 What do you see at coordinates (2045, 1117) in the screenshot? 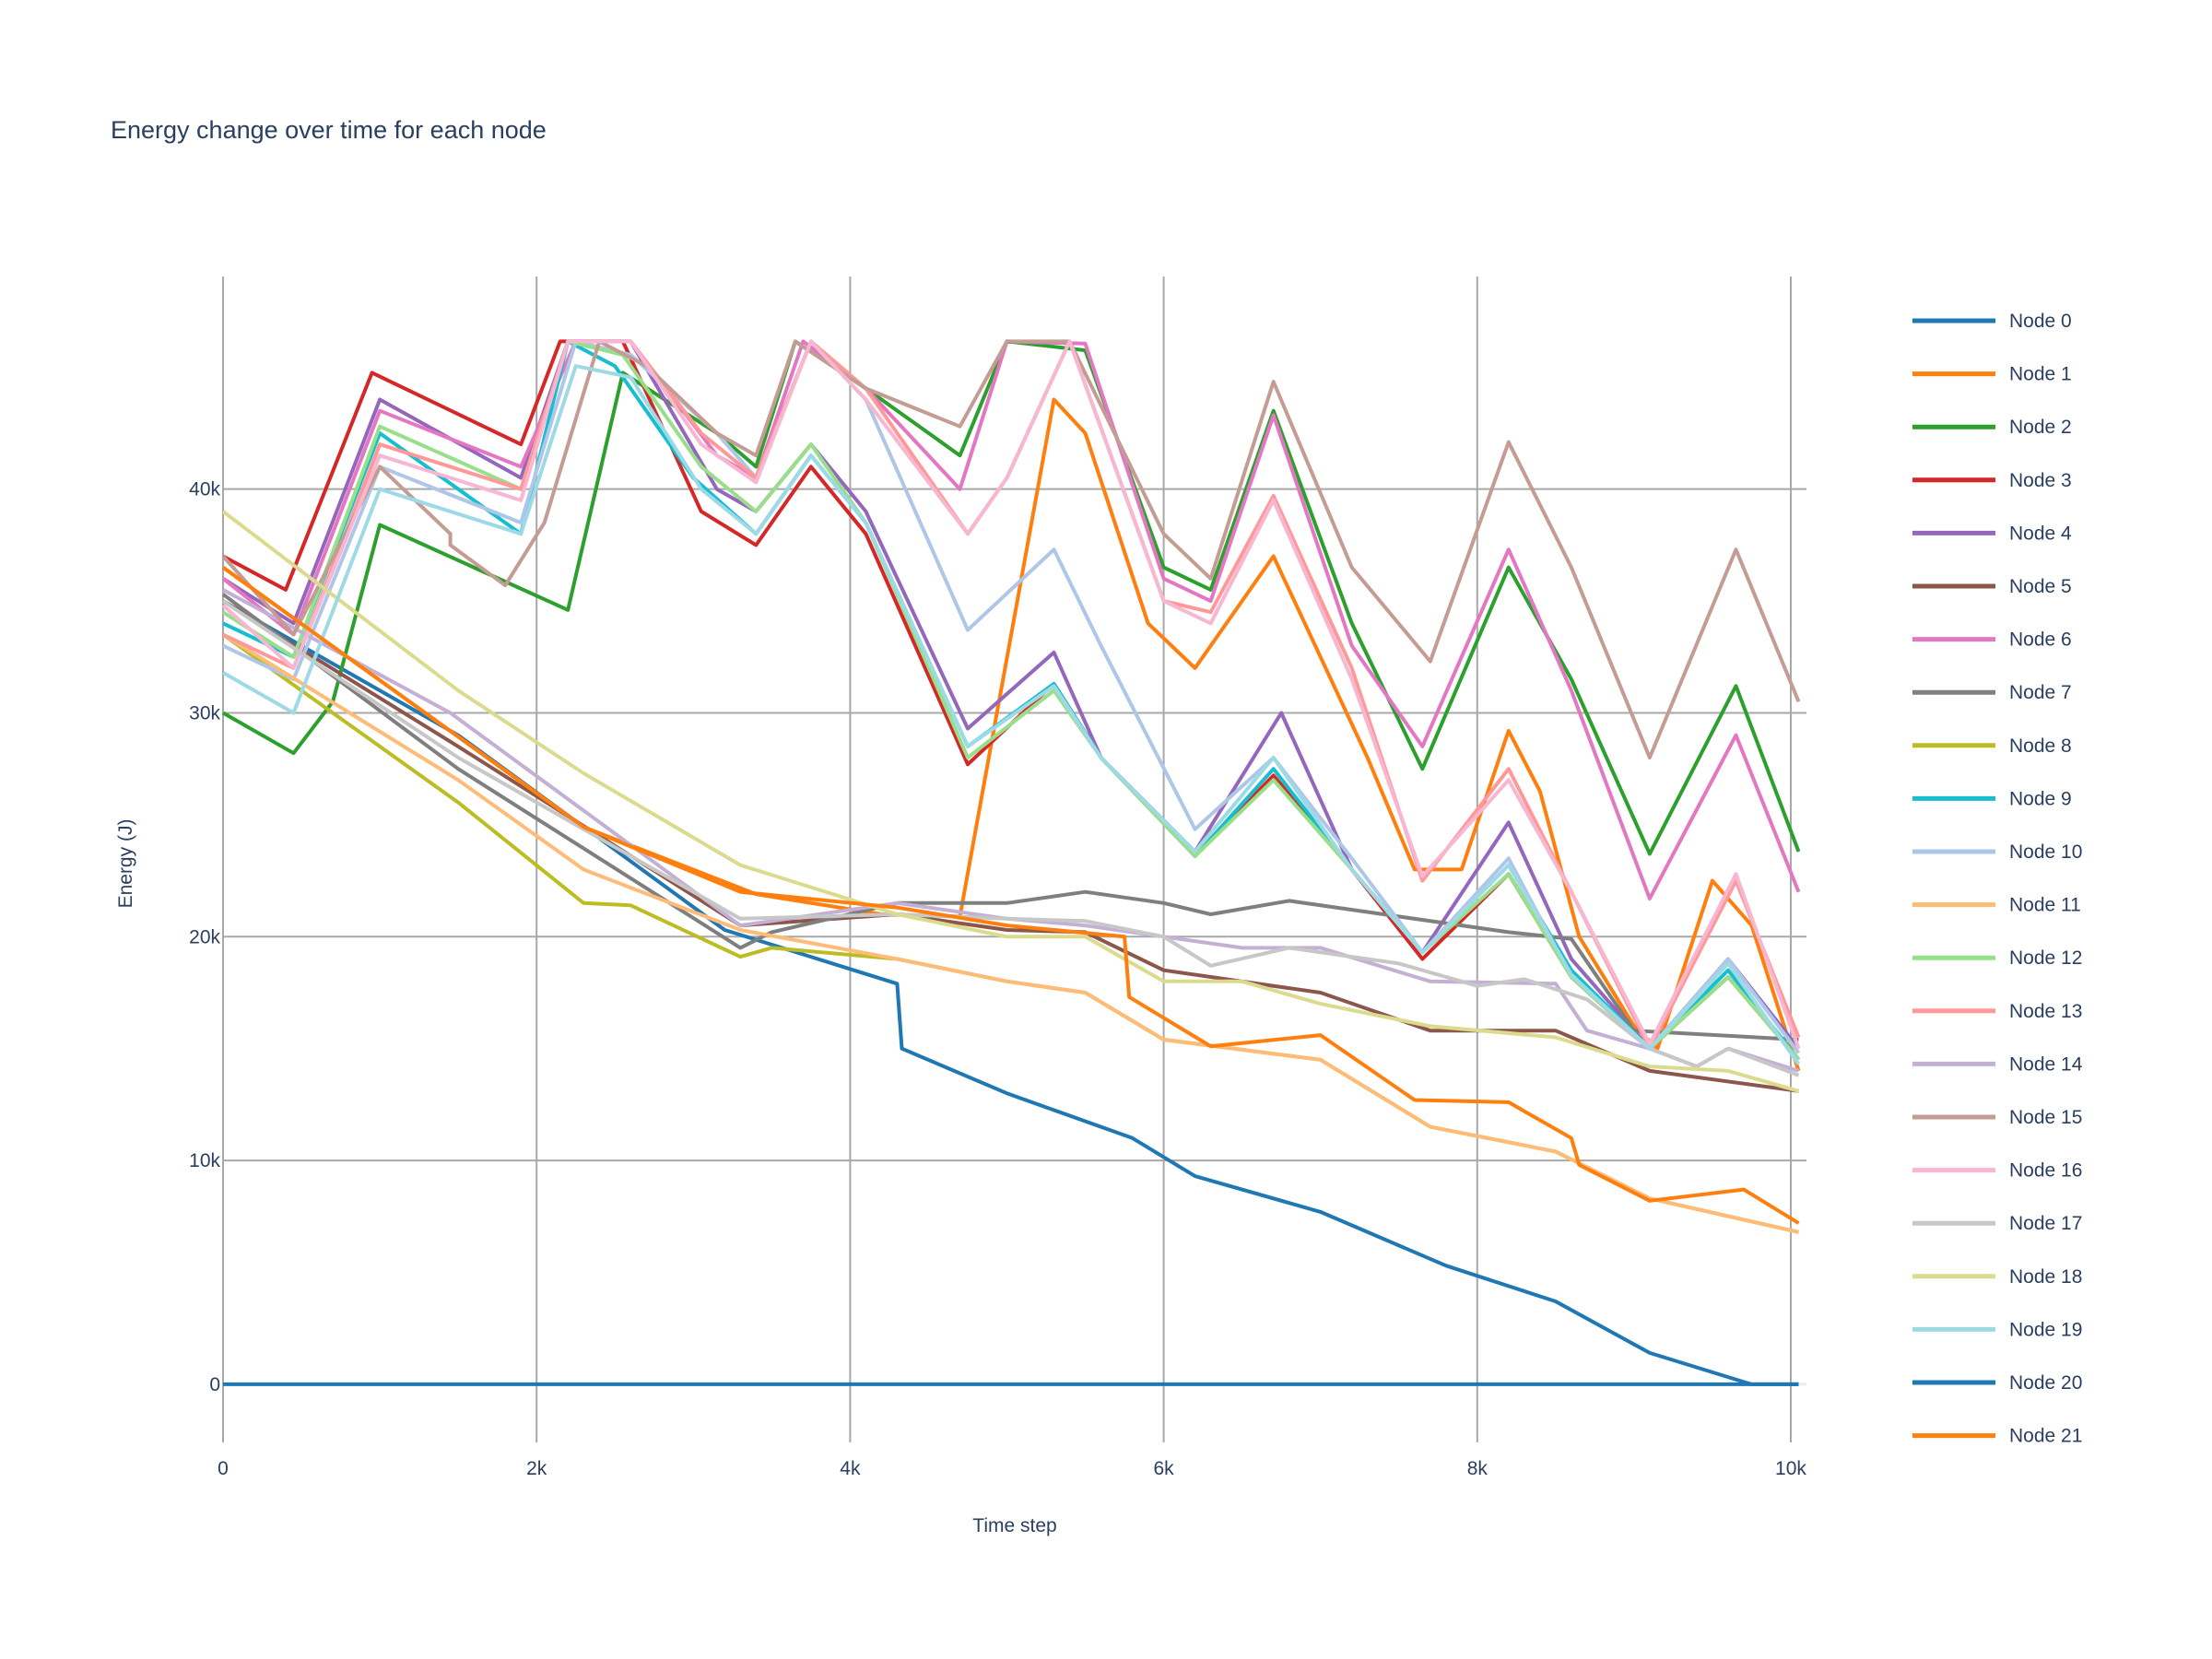
I see `legend-label: Node 15` at bounding box center [2045, 1117].